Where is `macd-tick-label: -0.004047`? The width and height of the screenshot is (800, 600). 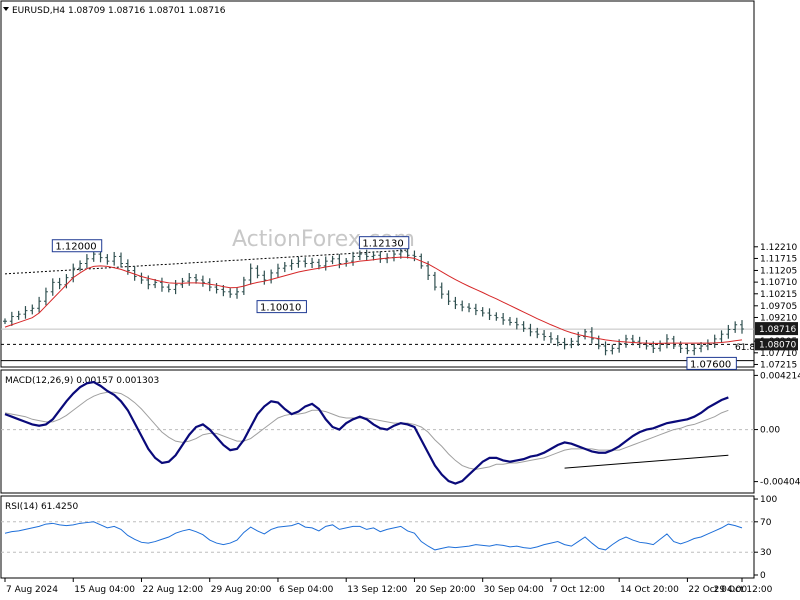
macd-tick-label: -0.004047 is located at coordinates (780, 483).